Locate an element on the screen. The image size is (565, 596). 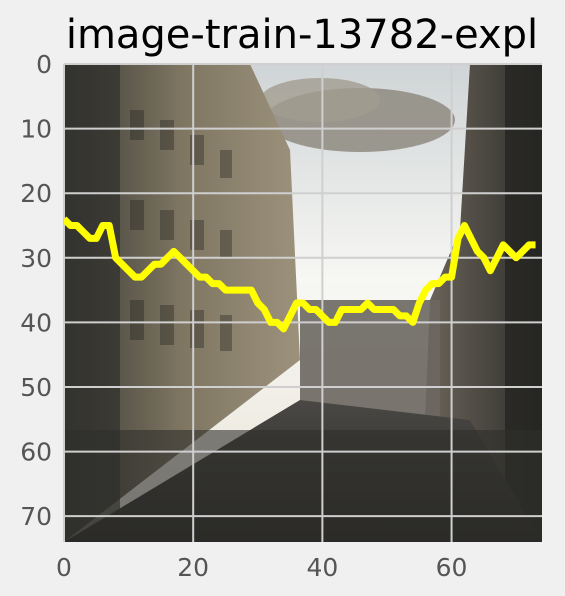
x-tick-labels: 0 20 40 60 is located at coordinates (261, 567).